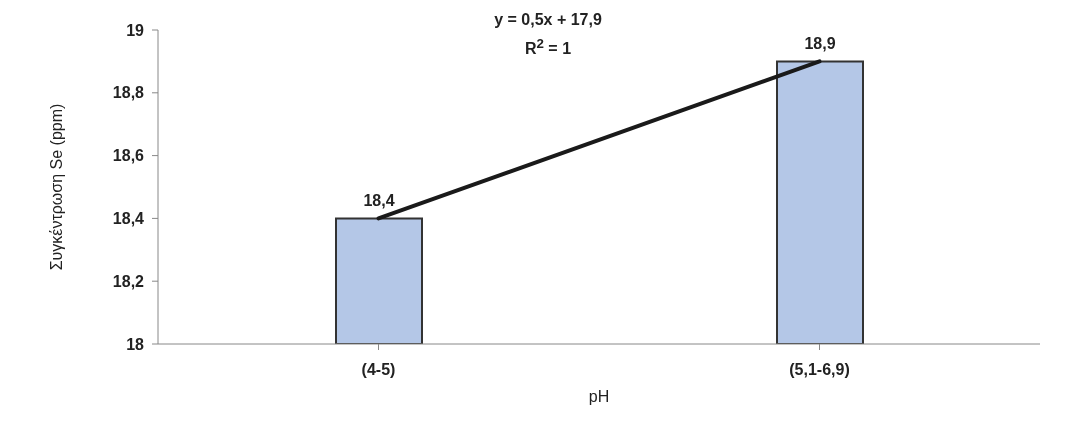 The width and height of the screenshot is (1068, 432). I want to click on data-label: 18,4, so click(379, 201).